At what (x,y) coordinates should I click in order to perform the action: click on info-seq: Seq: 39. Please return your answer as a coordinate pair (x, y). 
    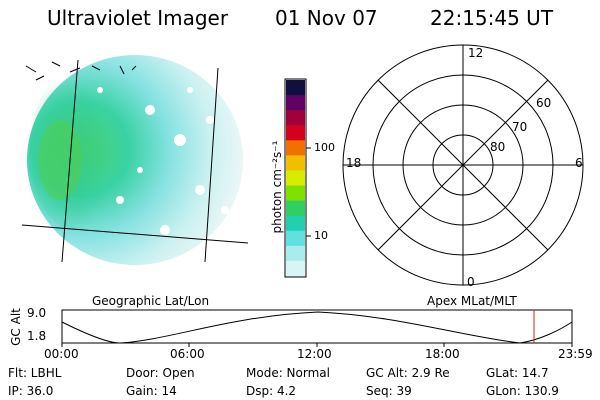
    Looking at the image, I should click on (389, 391).